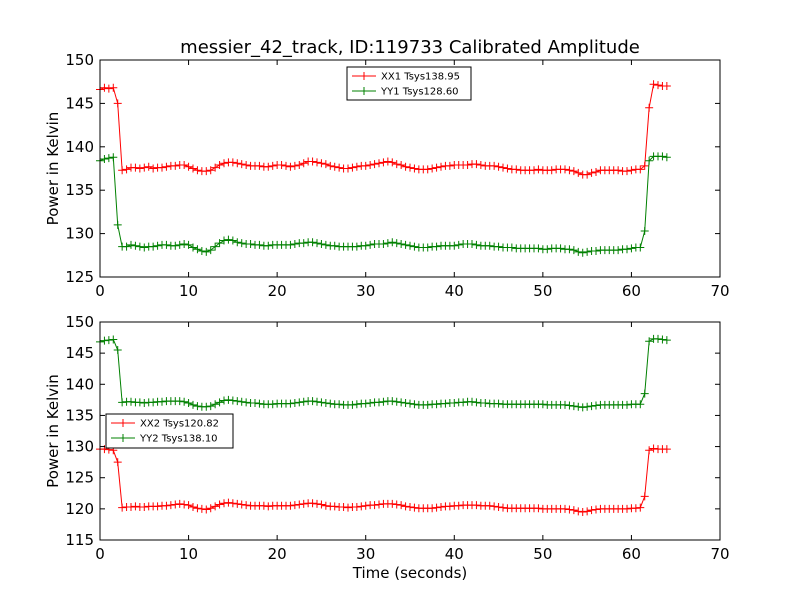  What do you see at coordinates (188, 291) in the screenshot?
I see `x-tick-label: 10` at bounding box center [188, 291].